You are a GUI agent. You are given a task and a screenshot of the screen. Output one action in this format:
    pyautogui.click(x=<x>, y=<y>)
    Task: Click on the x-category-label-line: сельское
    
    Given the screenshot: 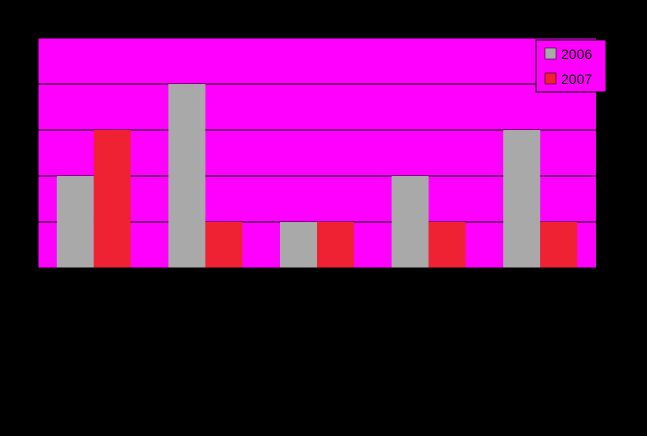 What is the action you would take?
    pyautogui.click(x=205, y=310)
    